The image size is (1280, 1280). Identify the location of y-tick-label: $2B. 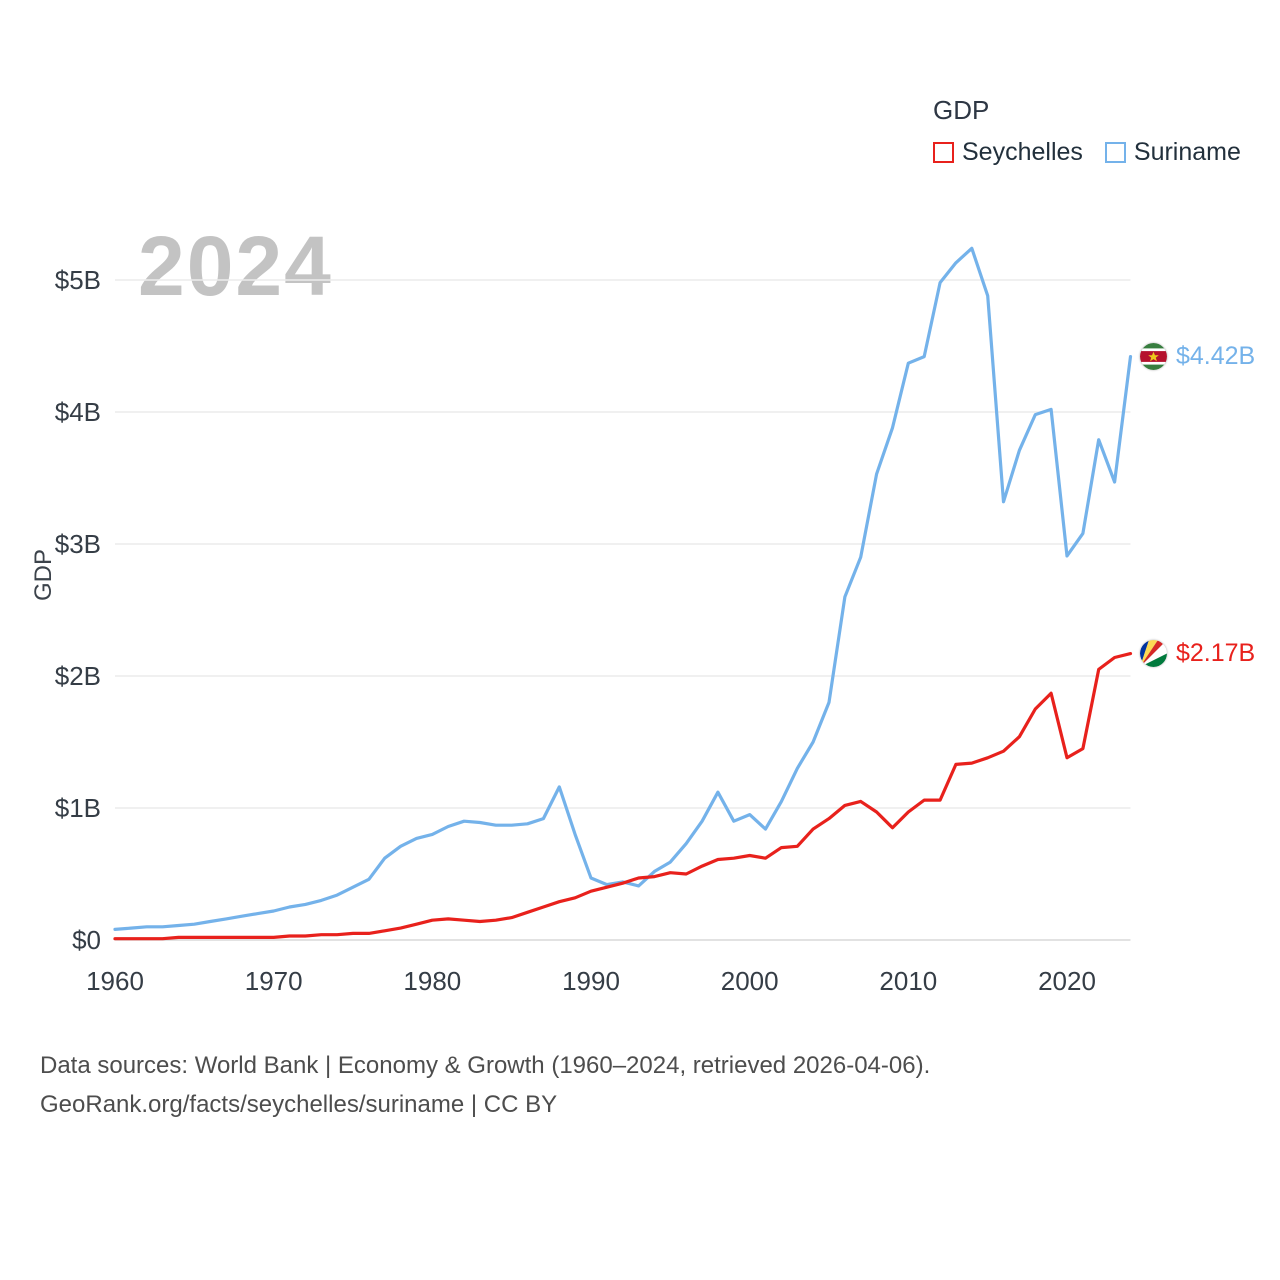
(78, 676).